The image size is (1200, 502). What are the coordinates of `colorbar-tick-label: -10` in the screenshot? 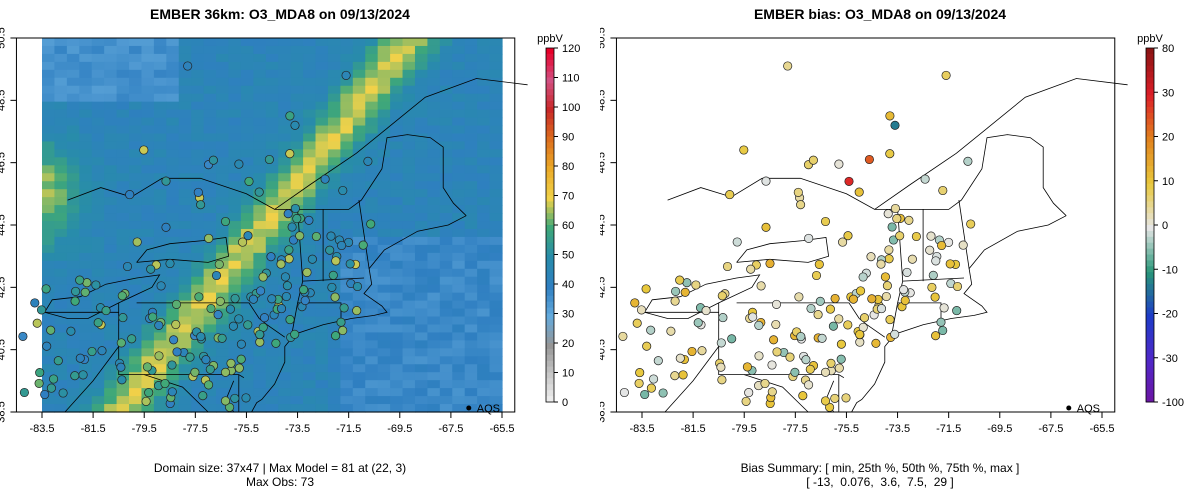 It's located at (1170, 270).